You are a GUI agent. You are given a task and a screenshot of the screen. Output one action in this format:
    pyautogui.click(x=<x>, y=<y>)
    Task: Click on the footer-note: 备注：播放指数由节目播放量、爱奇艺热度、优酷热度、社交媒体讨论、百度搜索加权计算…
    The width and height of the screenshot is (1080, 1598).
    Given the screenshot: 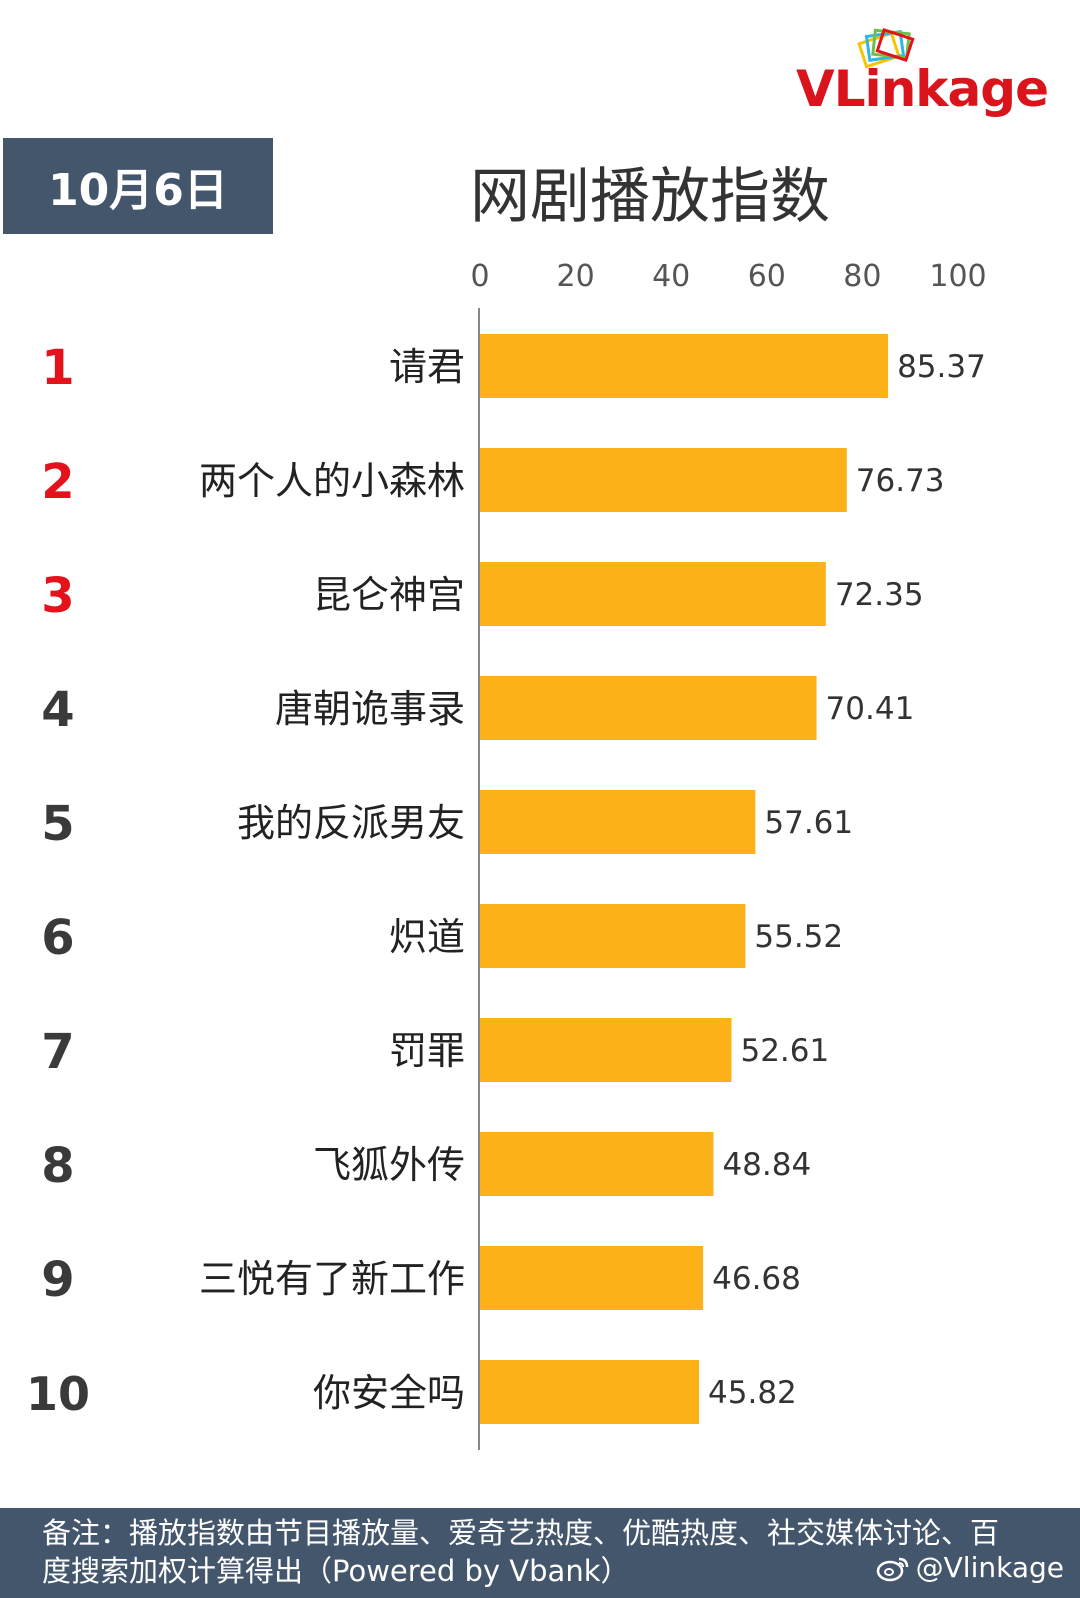 What is the action you would take?
    pyautogui.click(x=521, y=1552)
    